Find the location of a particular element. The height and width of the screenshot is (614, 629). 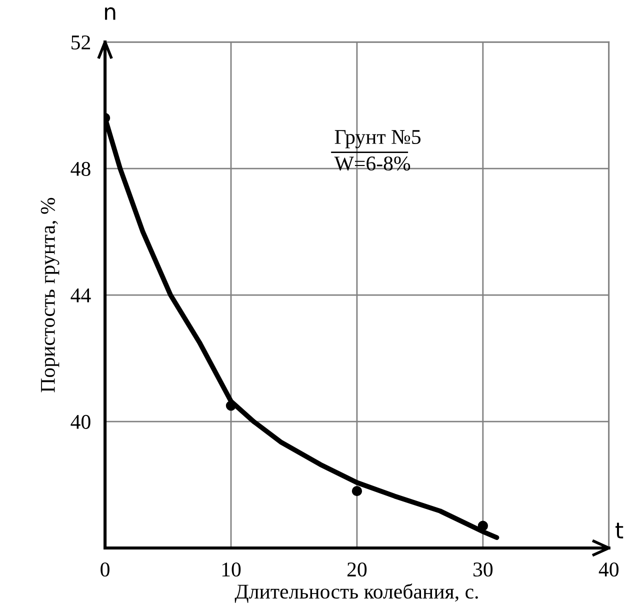

text: t is located at coordinates (620, 530).